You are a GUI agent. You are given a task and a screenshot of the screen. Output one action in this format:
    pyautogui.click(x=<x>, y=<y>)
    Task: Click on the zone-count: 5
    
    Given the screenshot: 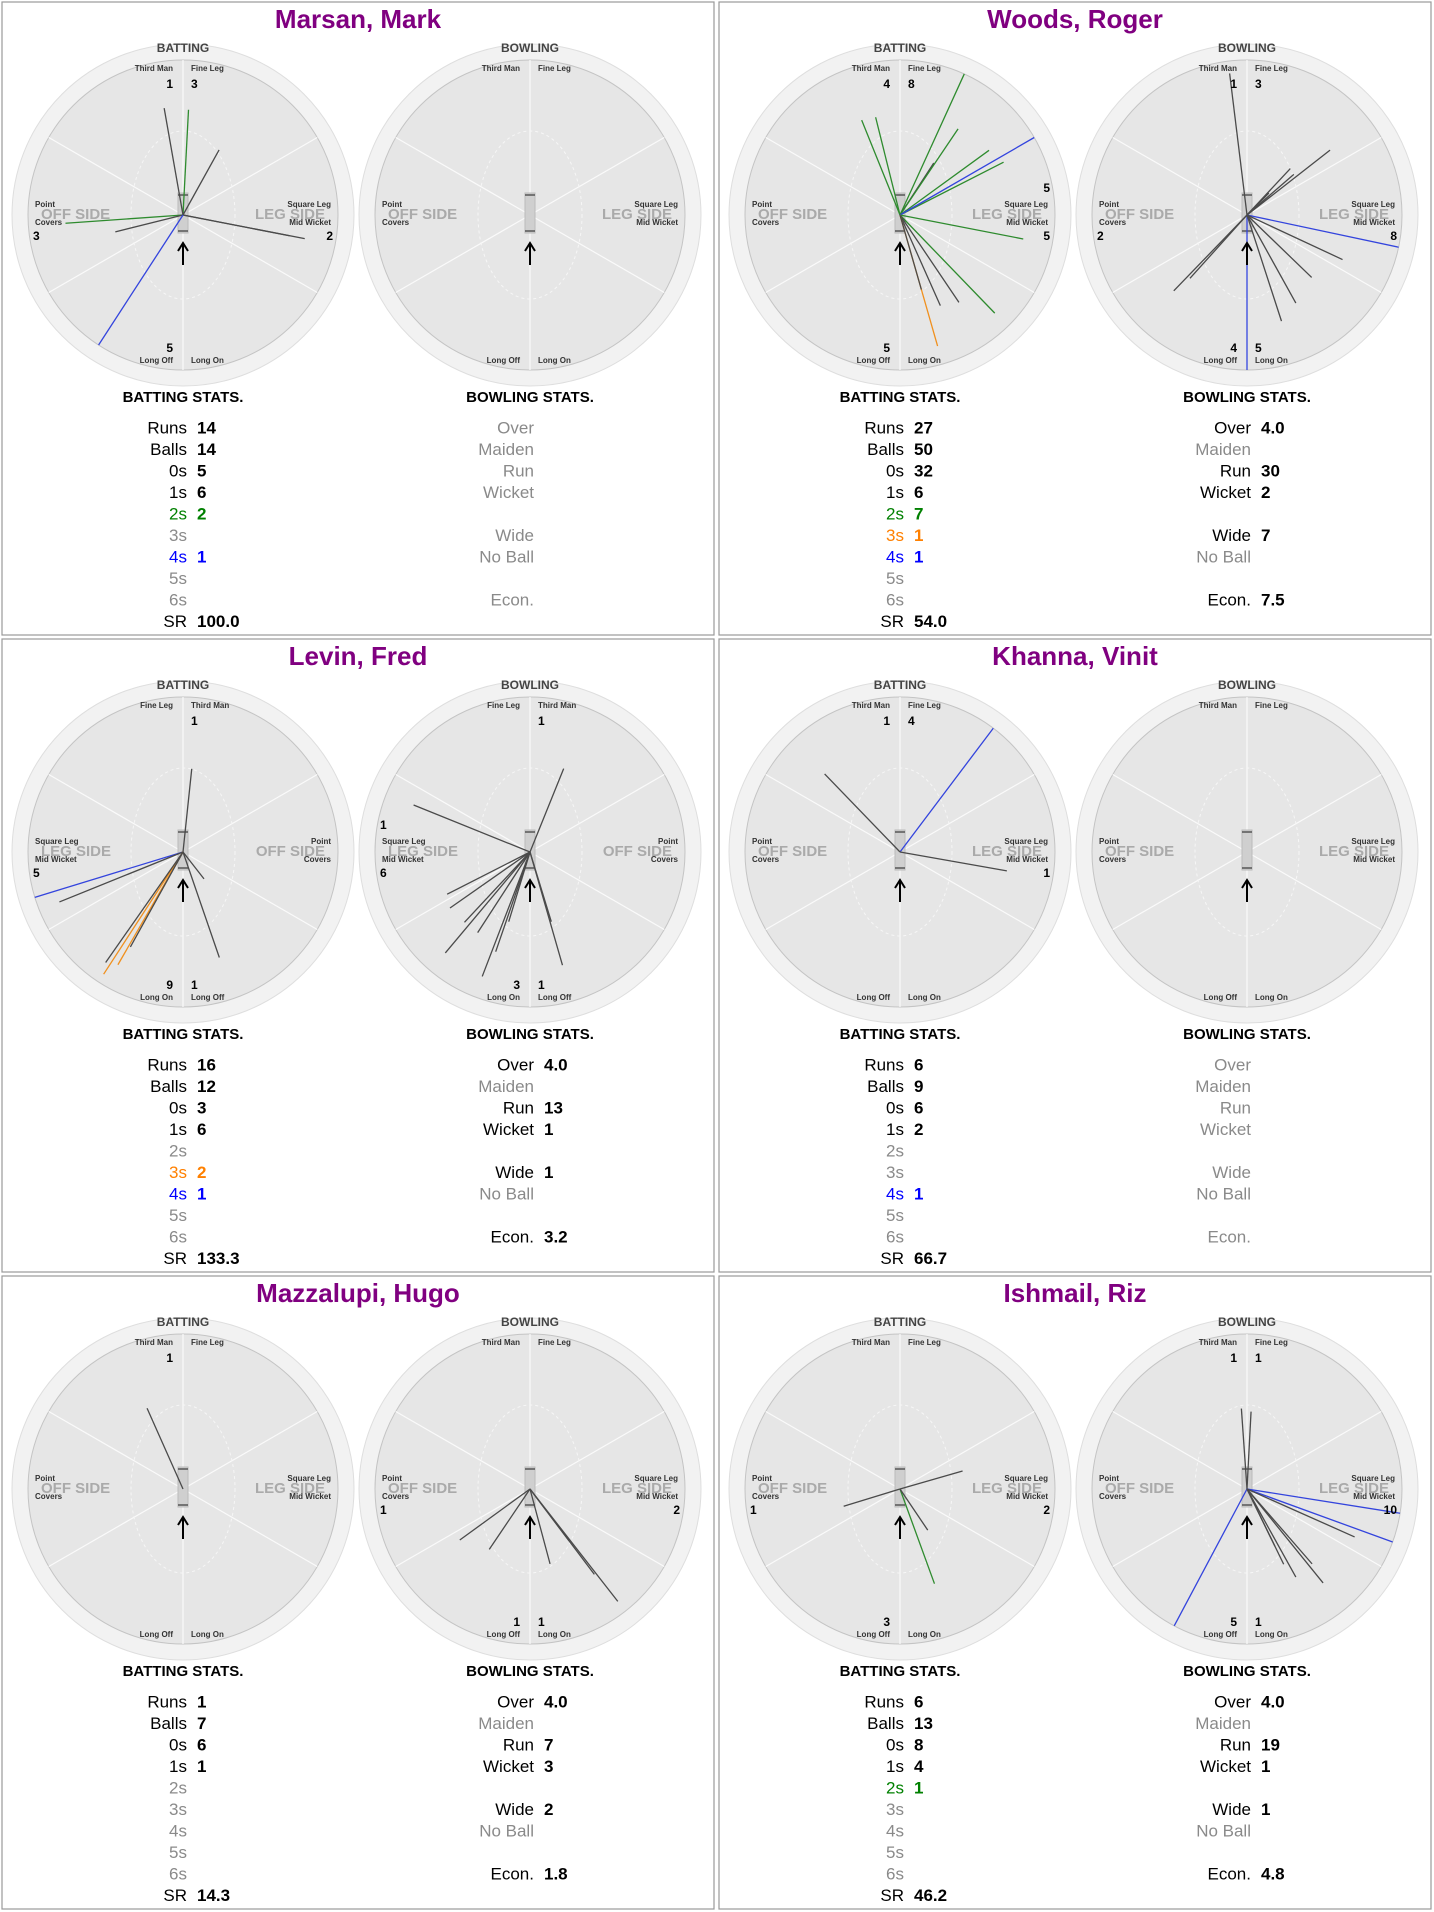 What is the action you would take?
    pyautogui.click(x=1046, y=236)
    